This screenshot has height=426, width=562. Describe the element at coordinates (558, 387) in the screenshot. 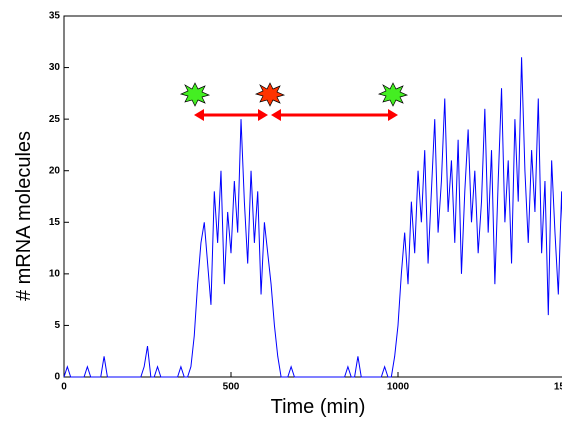

I see `x-tick-label: 1500` at that location.